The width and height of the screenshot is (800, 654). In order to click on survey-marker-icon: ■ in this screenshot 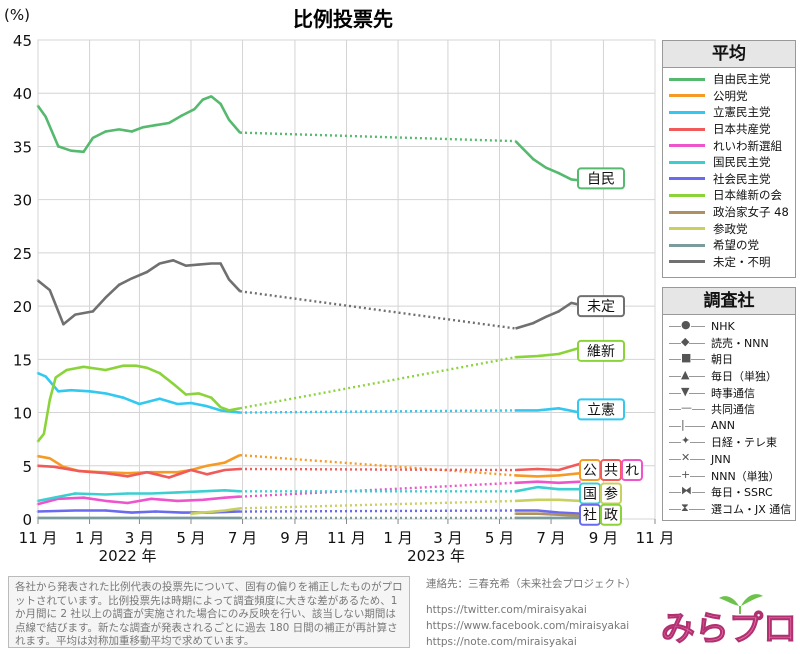, I will do `click(687, 358)`.